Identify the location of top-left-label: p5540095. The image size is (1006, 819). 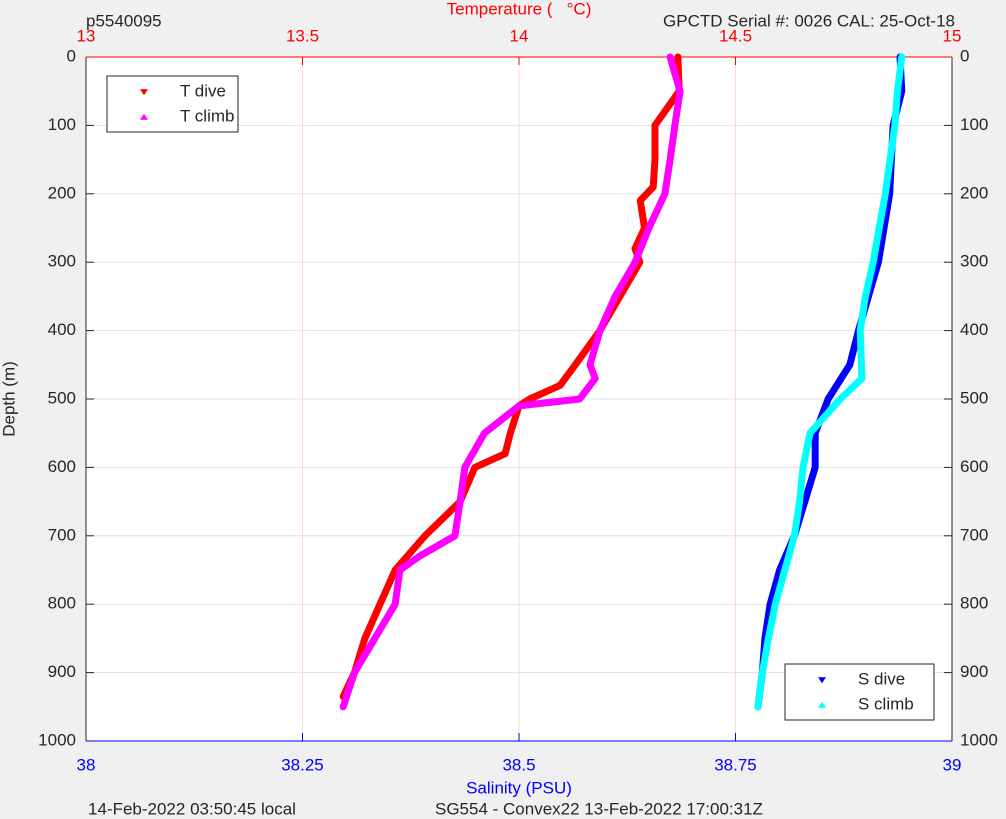
(124, 20).